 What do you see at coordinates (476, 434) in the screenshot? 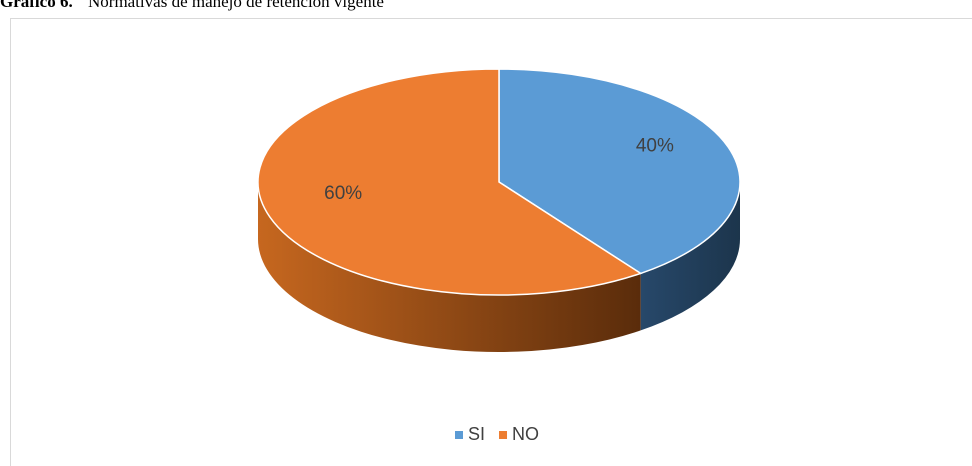
I see `legend-label: SI` at bounding box center [476, 434].